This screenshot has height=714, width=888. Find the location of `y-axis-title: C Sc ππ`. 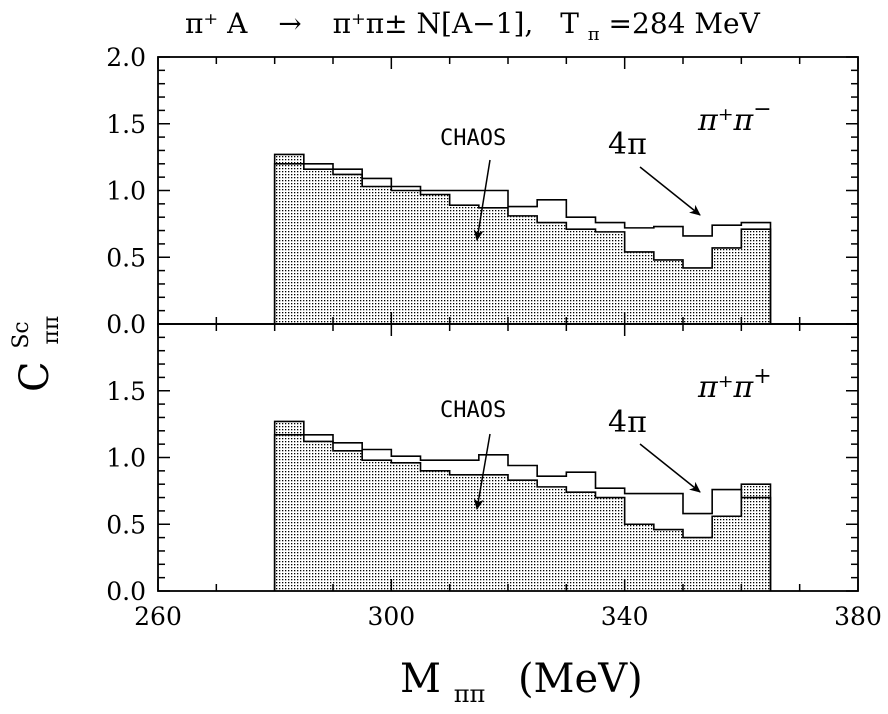

y-axis-title: C Sc ππ is located at coordinates (32, 350).